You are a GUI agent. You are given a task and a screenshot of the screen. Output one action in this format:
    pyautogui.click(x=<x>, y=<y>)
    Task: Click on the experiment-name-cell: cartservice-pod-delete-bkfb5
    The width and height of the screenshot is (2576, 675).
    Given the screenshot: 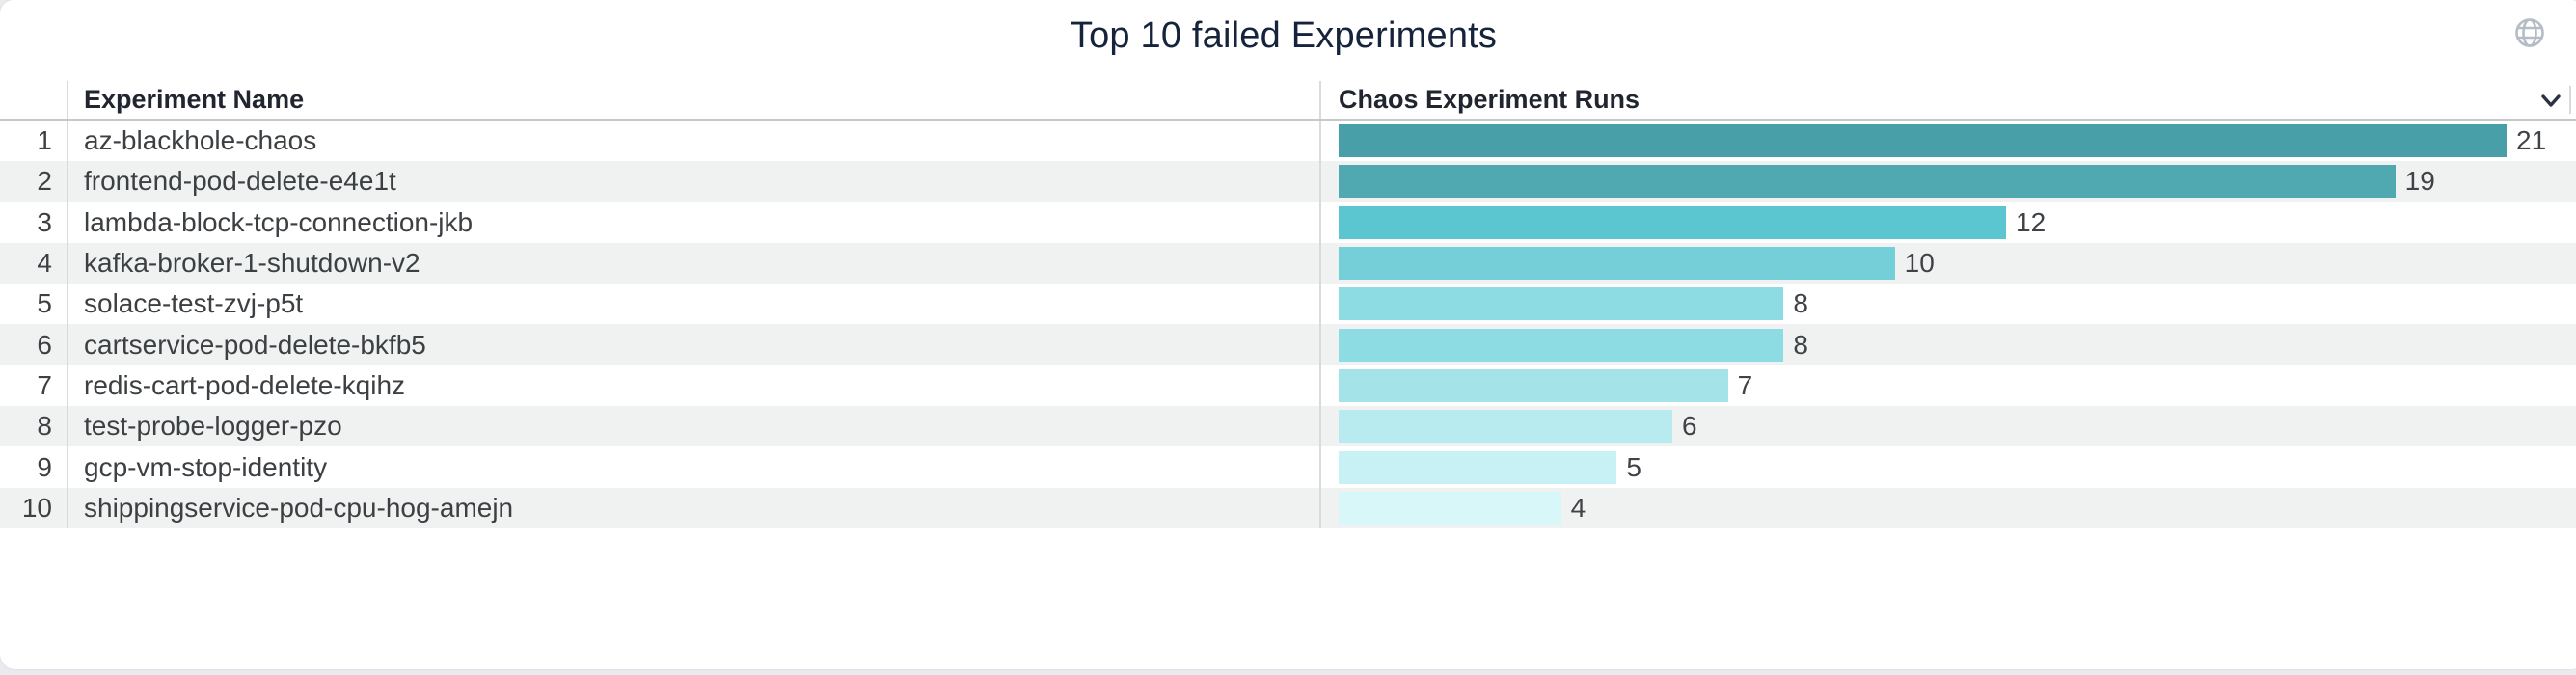 What is the action you would take?
    pyautogui.click(x=694, y=344)
    